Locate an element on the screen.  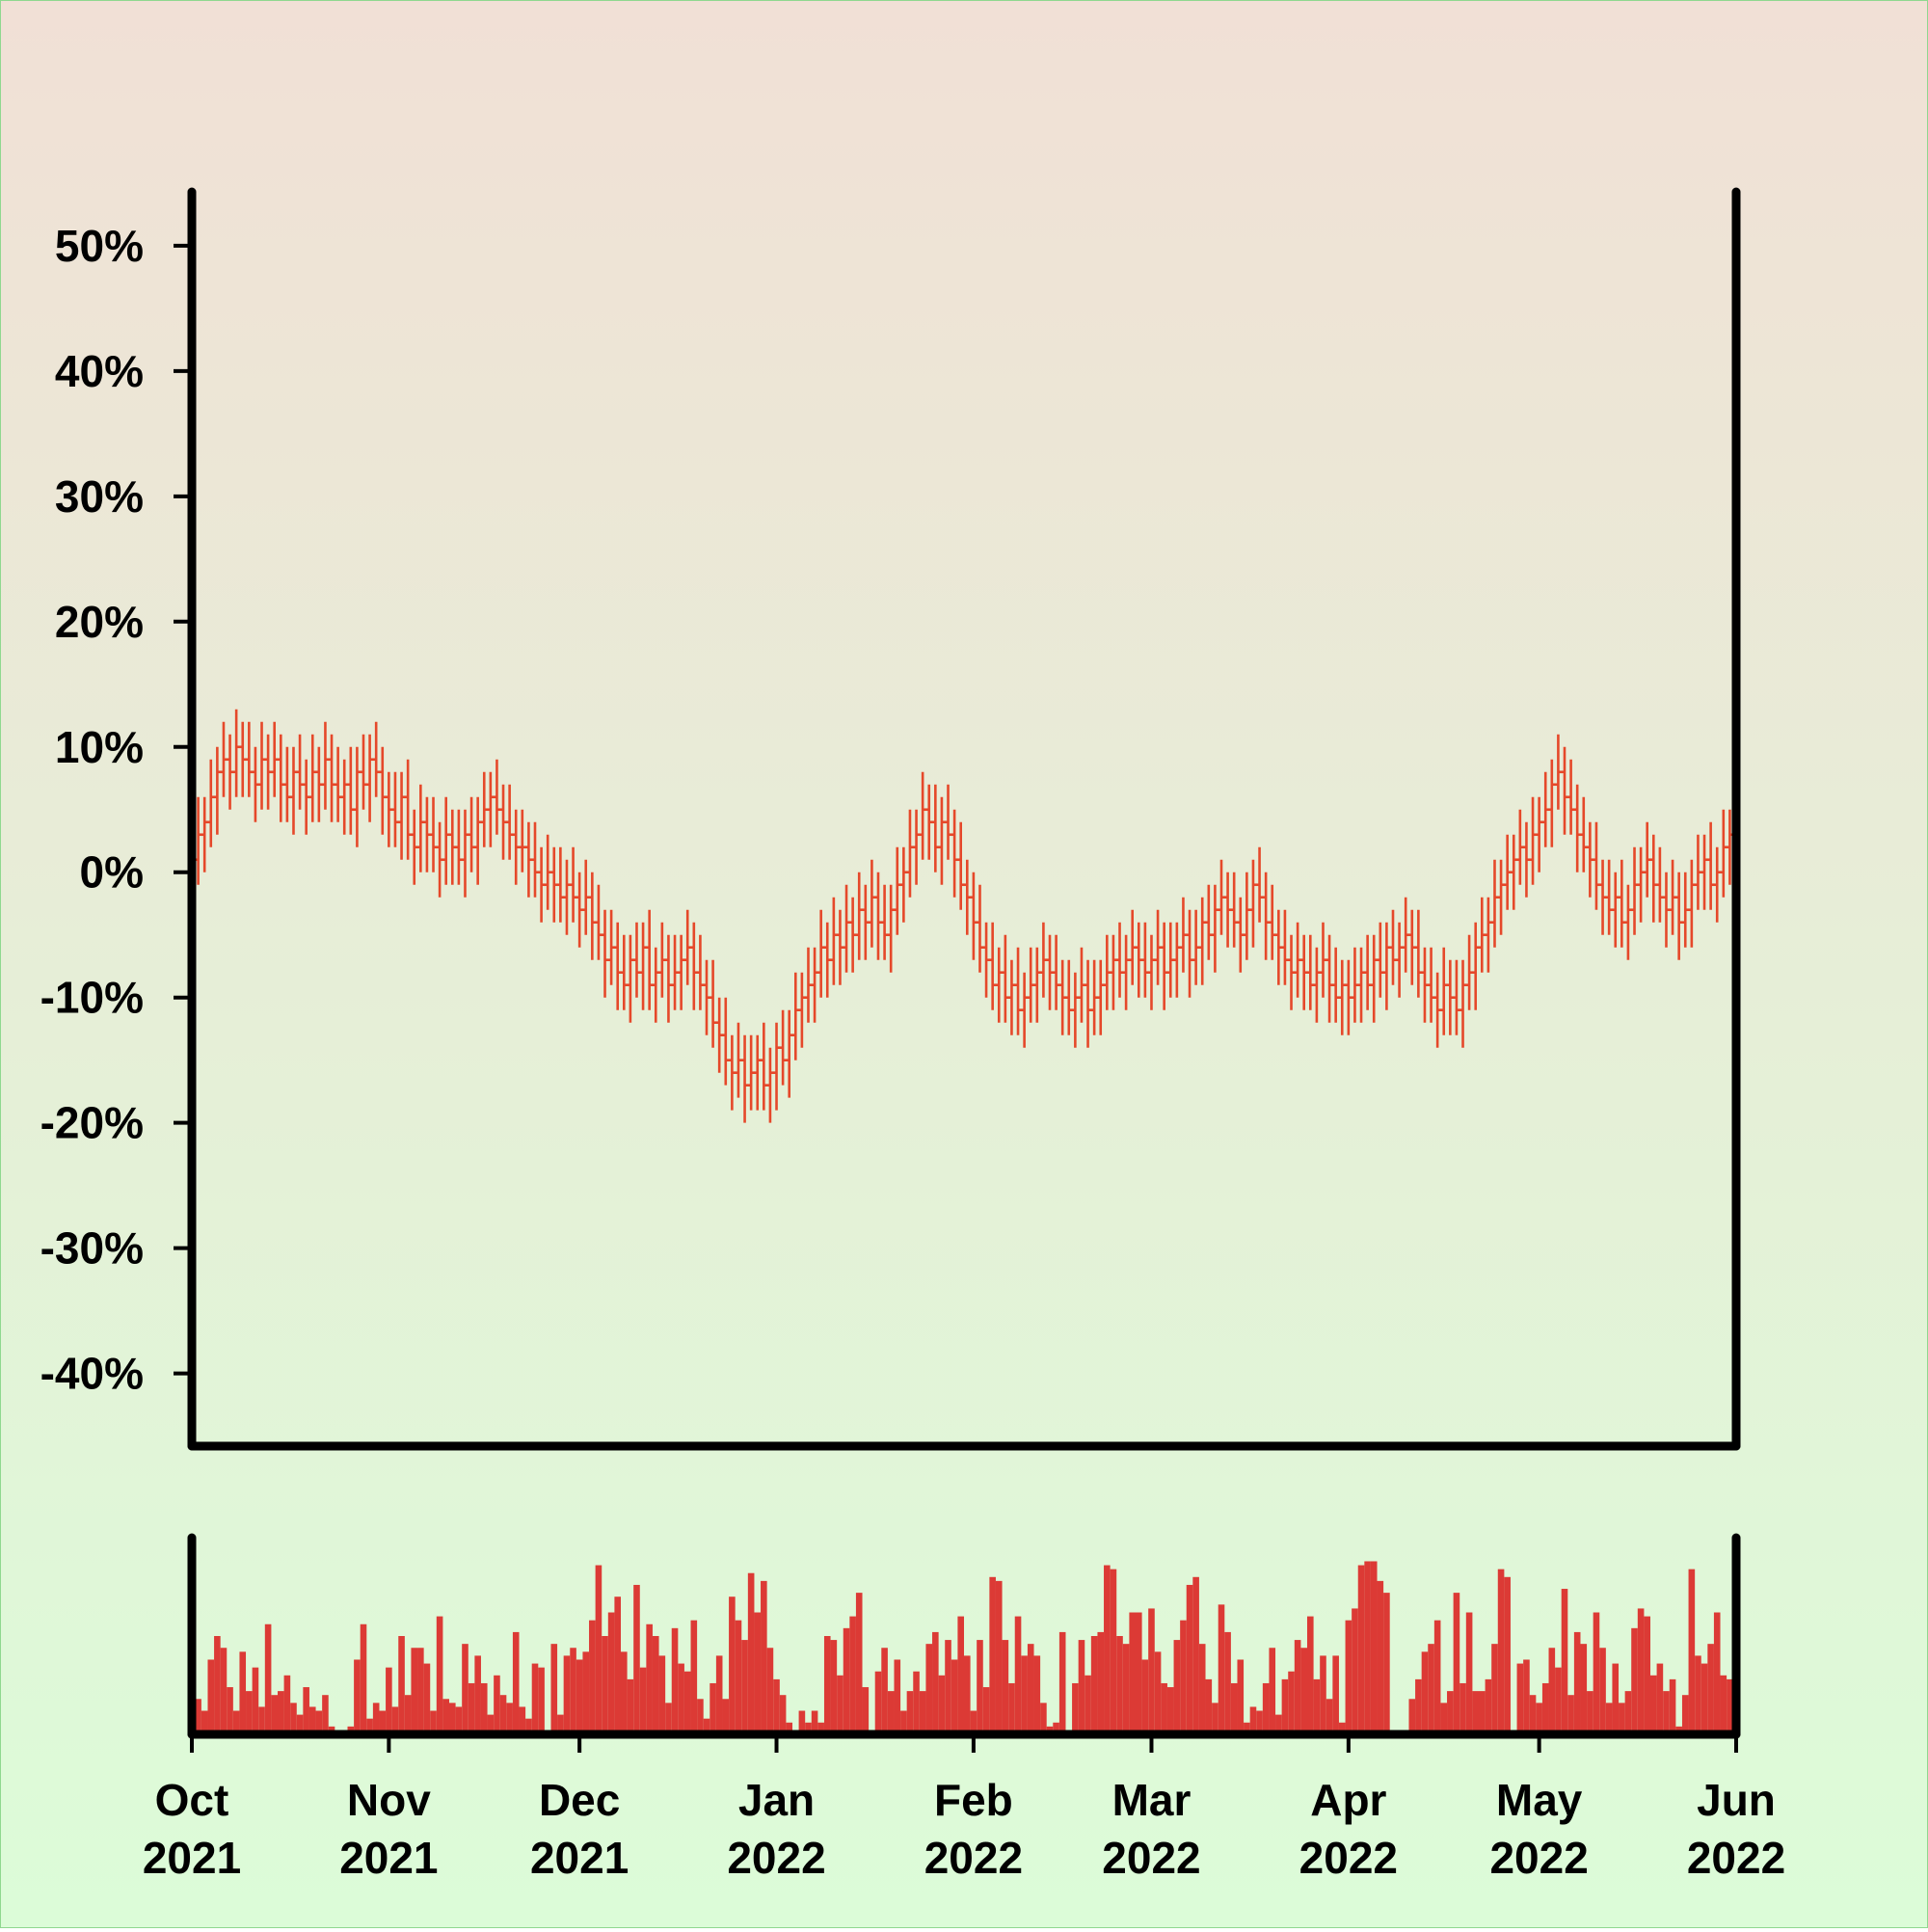
x-tick-label: May is located at coordinates (1539, 1800).